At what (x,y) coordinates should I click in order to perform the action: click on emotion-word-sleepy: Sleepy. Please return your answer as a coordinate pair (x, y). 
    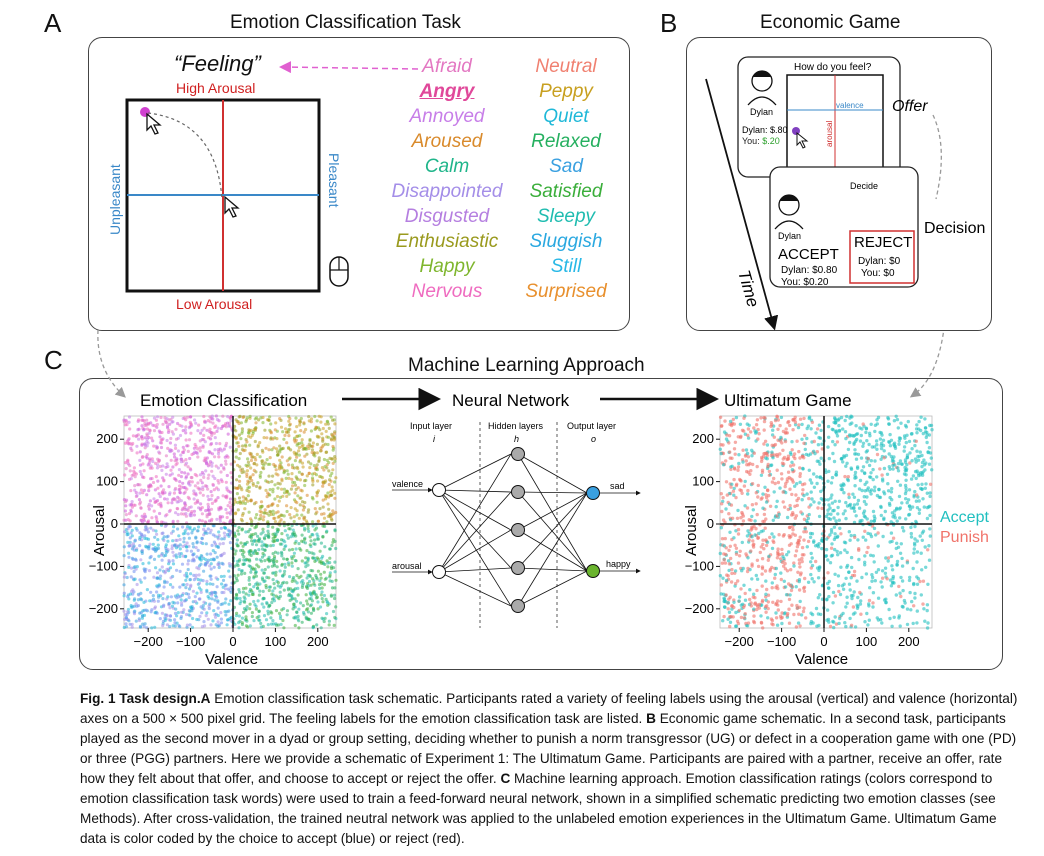
    Looking at the image, I should click on (566, 216).